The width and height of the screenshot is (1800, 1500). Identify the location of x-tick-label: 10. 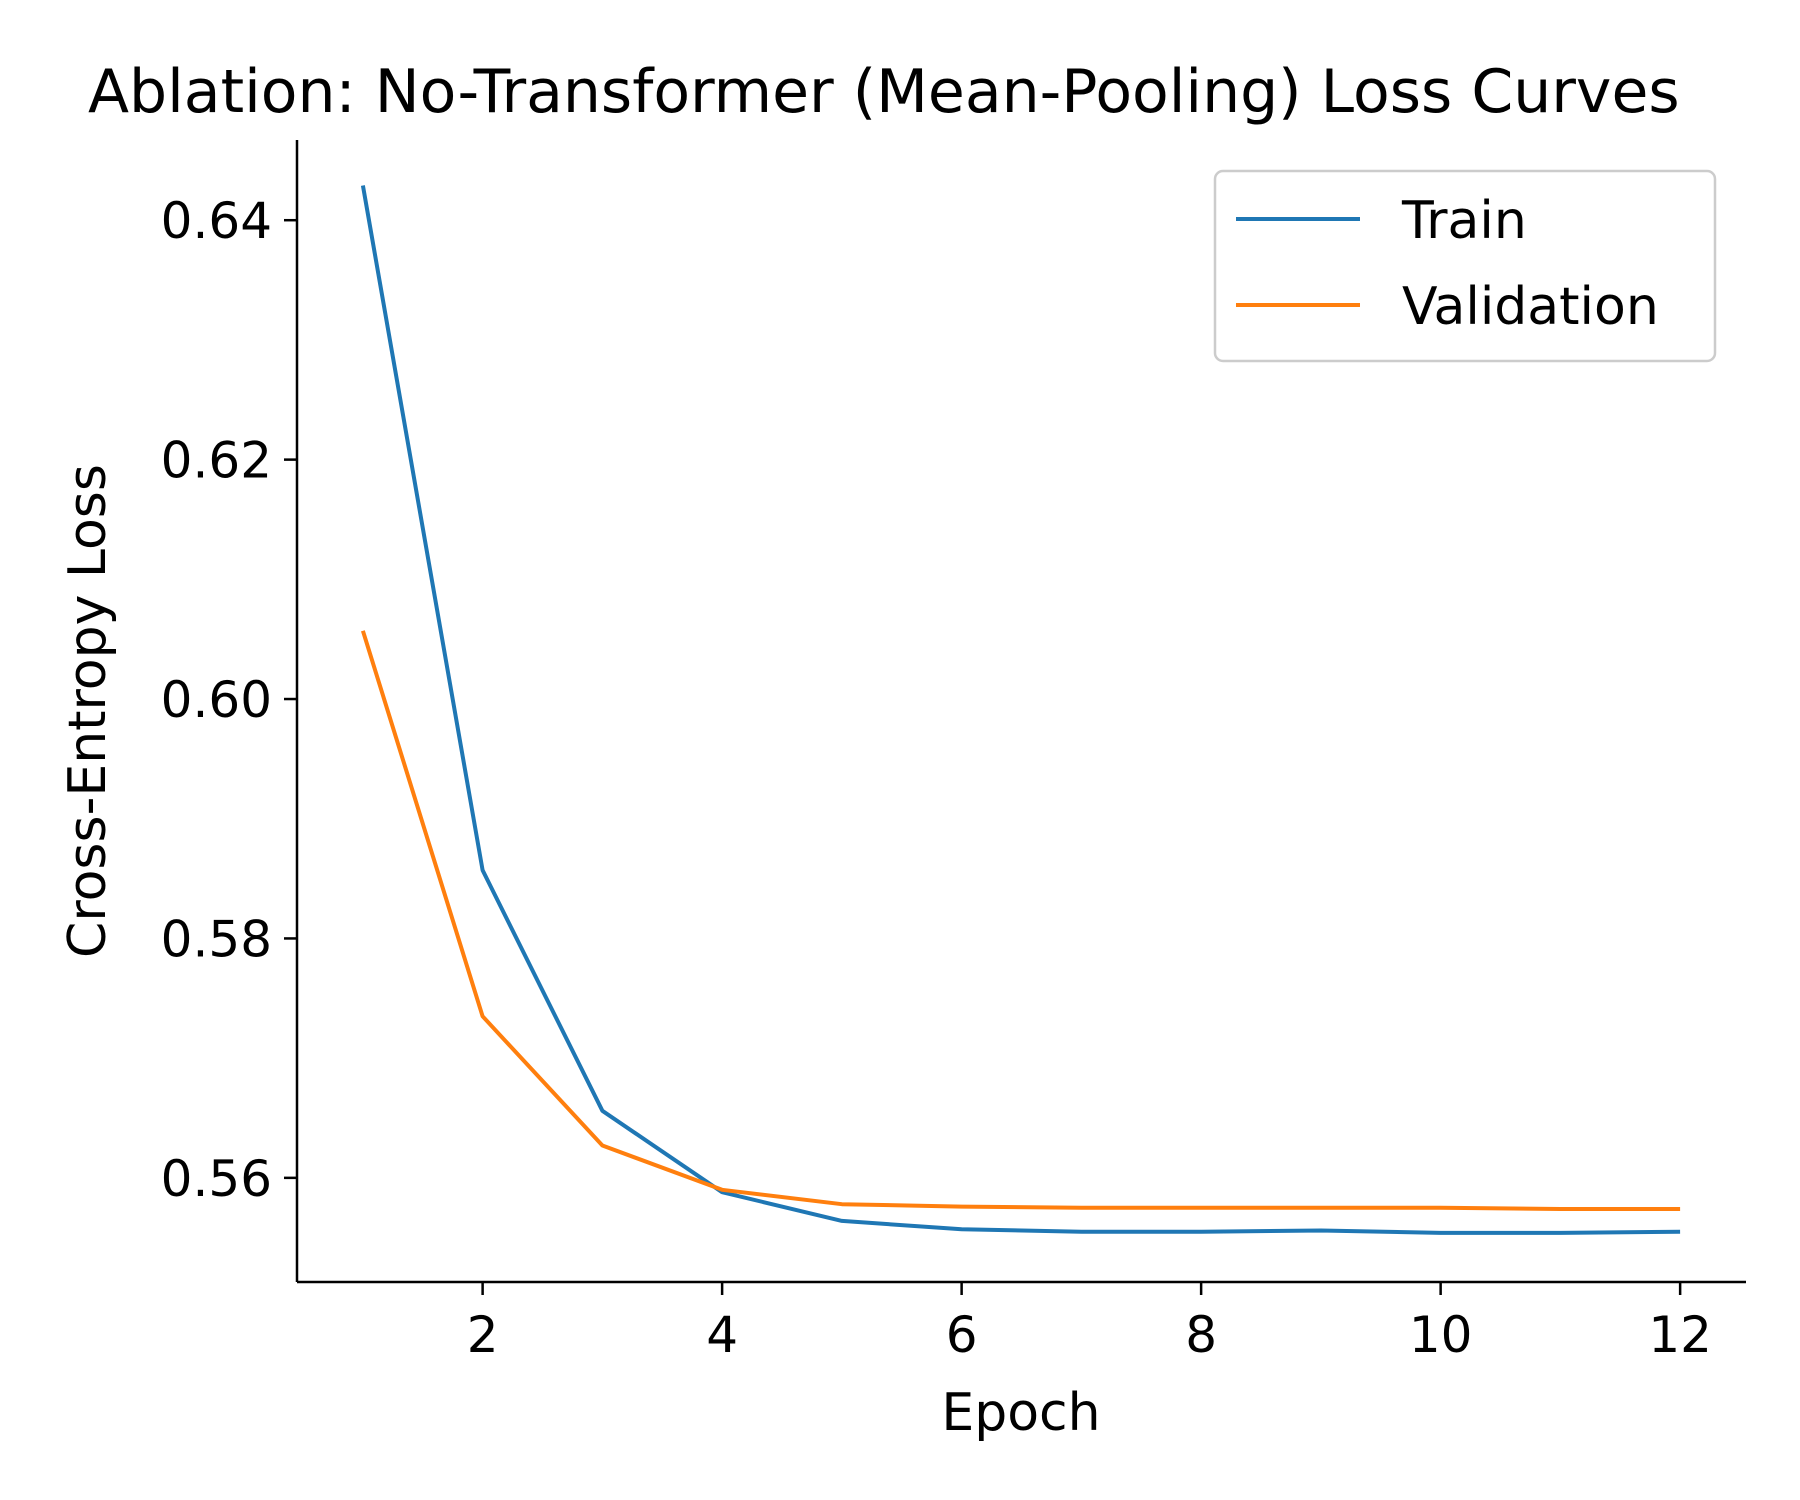
(1441, 1335).